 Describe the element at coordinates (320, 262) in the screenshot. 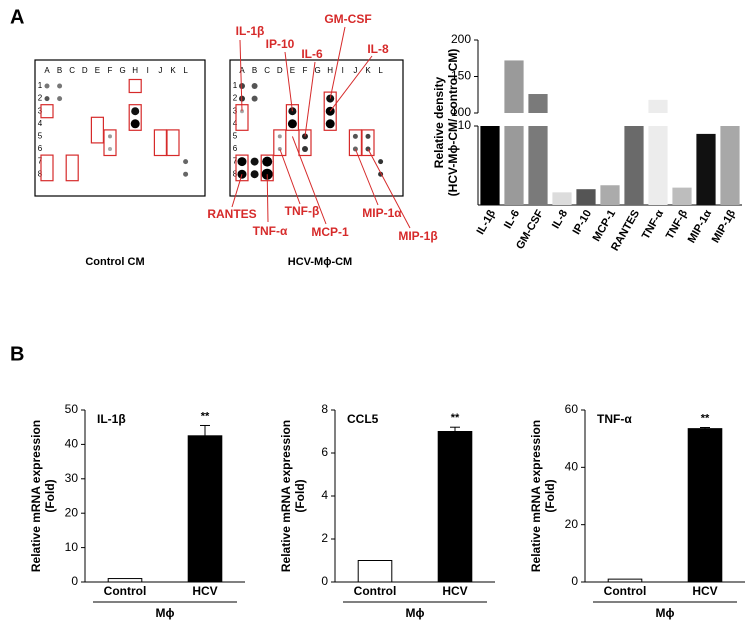

I see `blot-caption: HCV-Mϕ-CM` at that location.